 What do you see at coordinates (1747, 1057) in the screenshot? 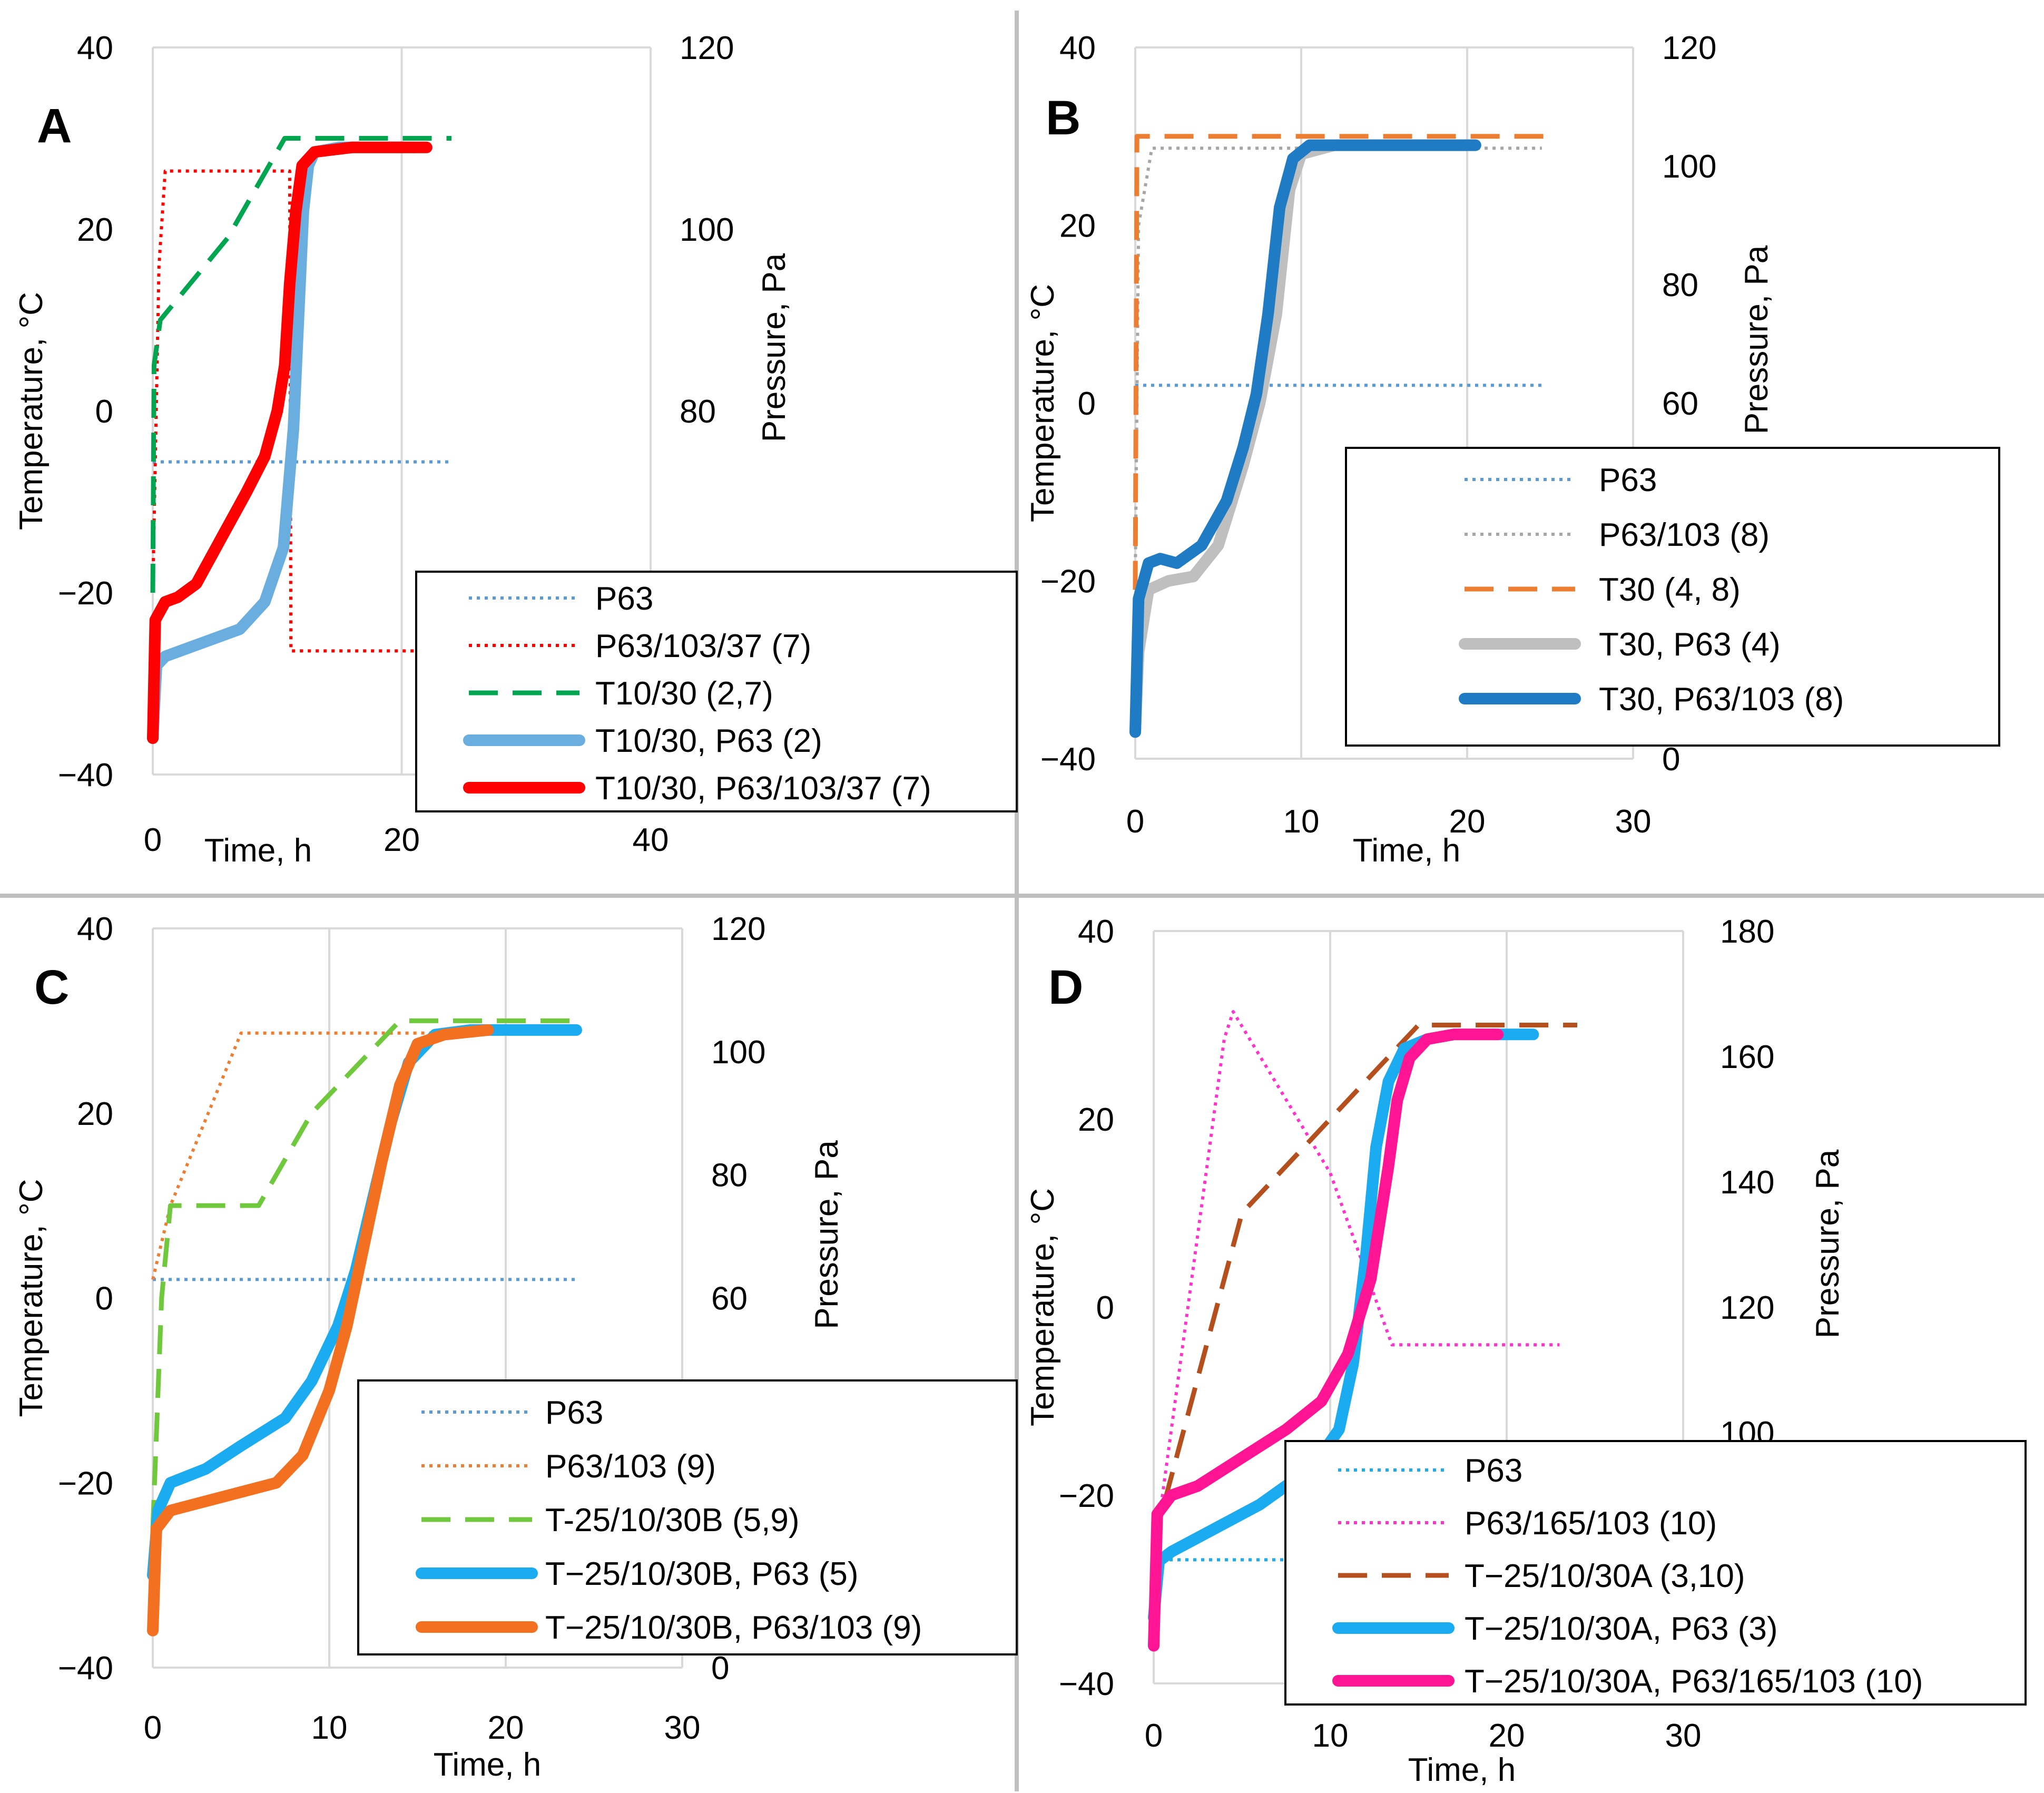
I see `y2-tick-label: 160` at bounding box center [1747, 1057].